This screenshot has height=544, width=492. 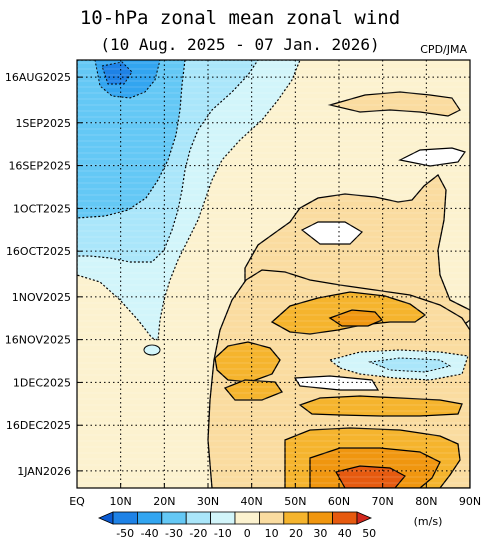 I want to click on colorbar-level-label: 40, so click(x=345, y=533).